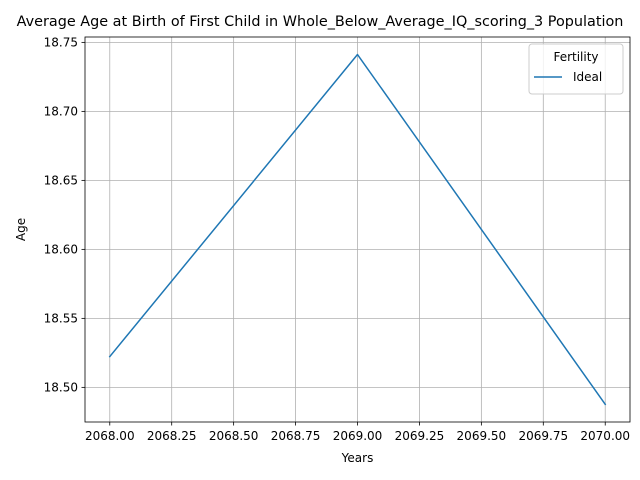 Image resolution: width=640 pixels, height=480 pixels. I want to click on y-tick-label: 18.50, so click(61, 388).